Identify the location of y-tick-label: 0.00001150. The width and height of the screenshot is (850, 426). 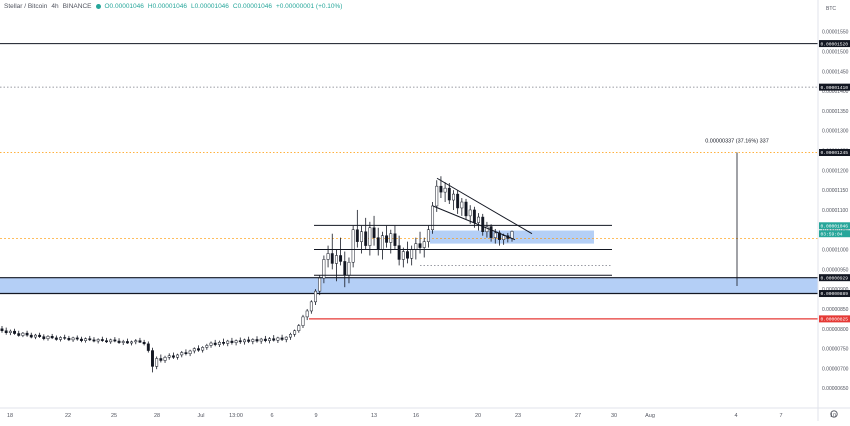
(835, 191).